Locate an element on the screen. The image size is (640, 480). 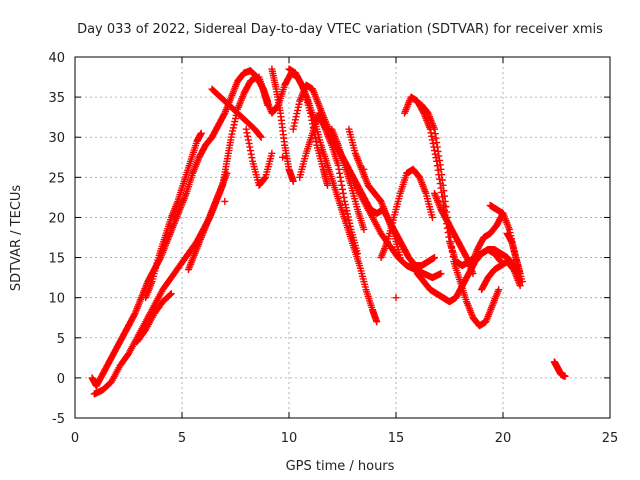
y-tick-label: 5 is located at coordinates (61, 339).